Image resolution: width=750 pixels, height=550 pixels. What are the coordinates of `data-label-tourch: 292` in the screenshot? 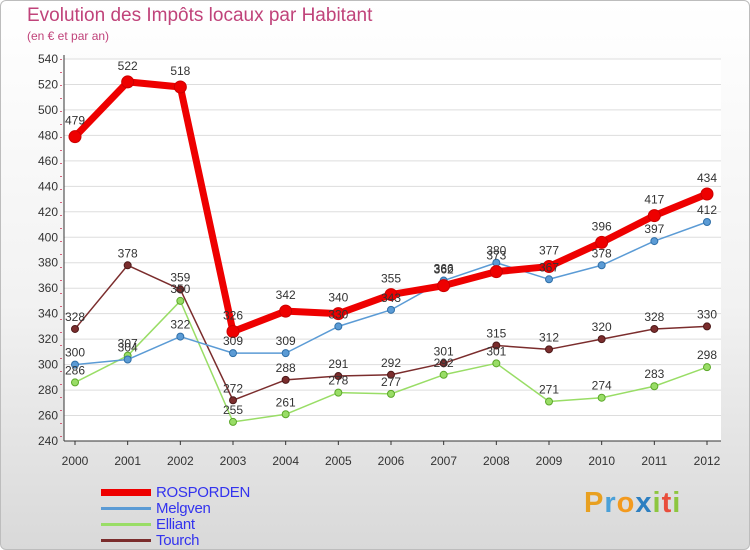 It's located at (391, 363).